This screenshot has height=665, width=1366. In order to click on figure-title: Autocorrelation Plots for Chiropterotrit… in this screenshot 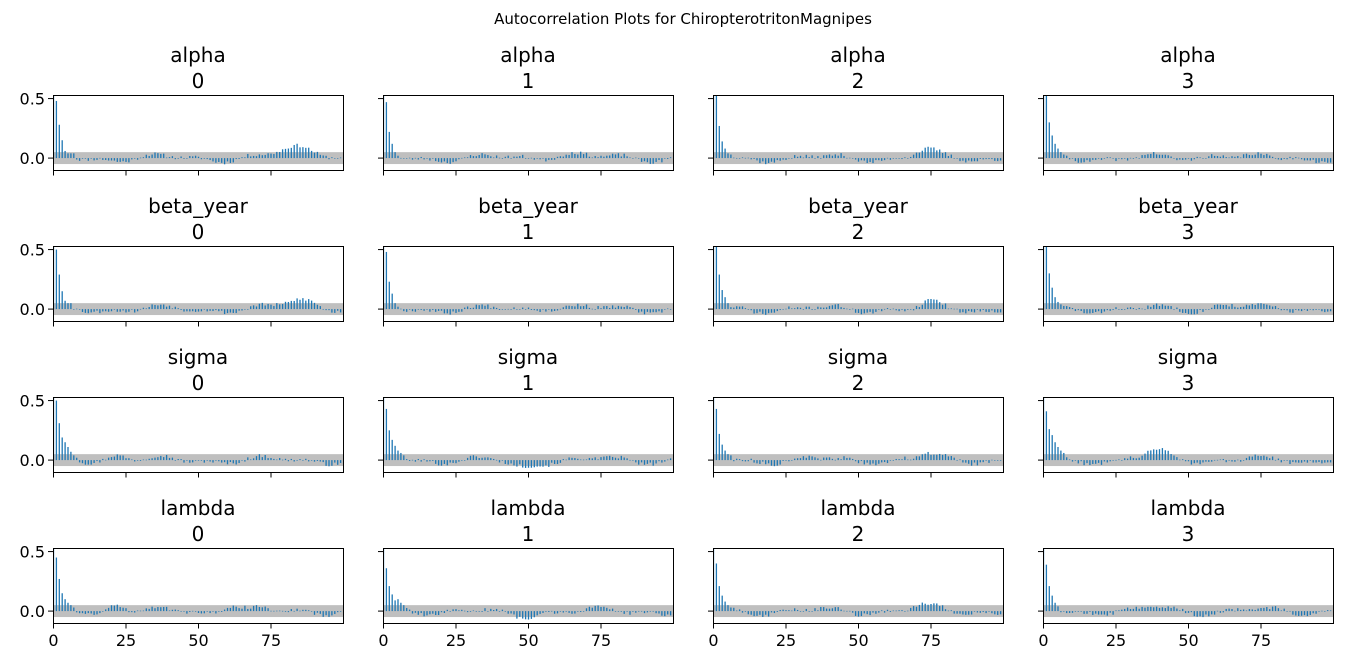, I will do `click(683, 19)`.